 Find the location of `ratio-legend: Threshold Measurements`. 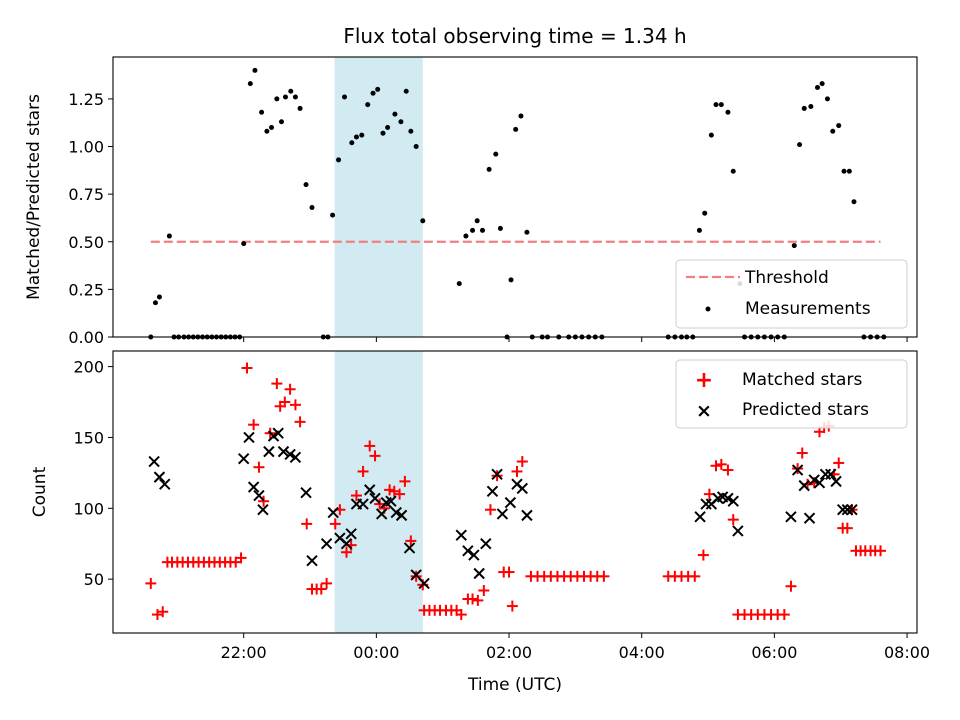

ratio-legend: Threshold Measurements is located at coordinates (791, 294).